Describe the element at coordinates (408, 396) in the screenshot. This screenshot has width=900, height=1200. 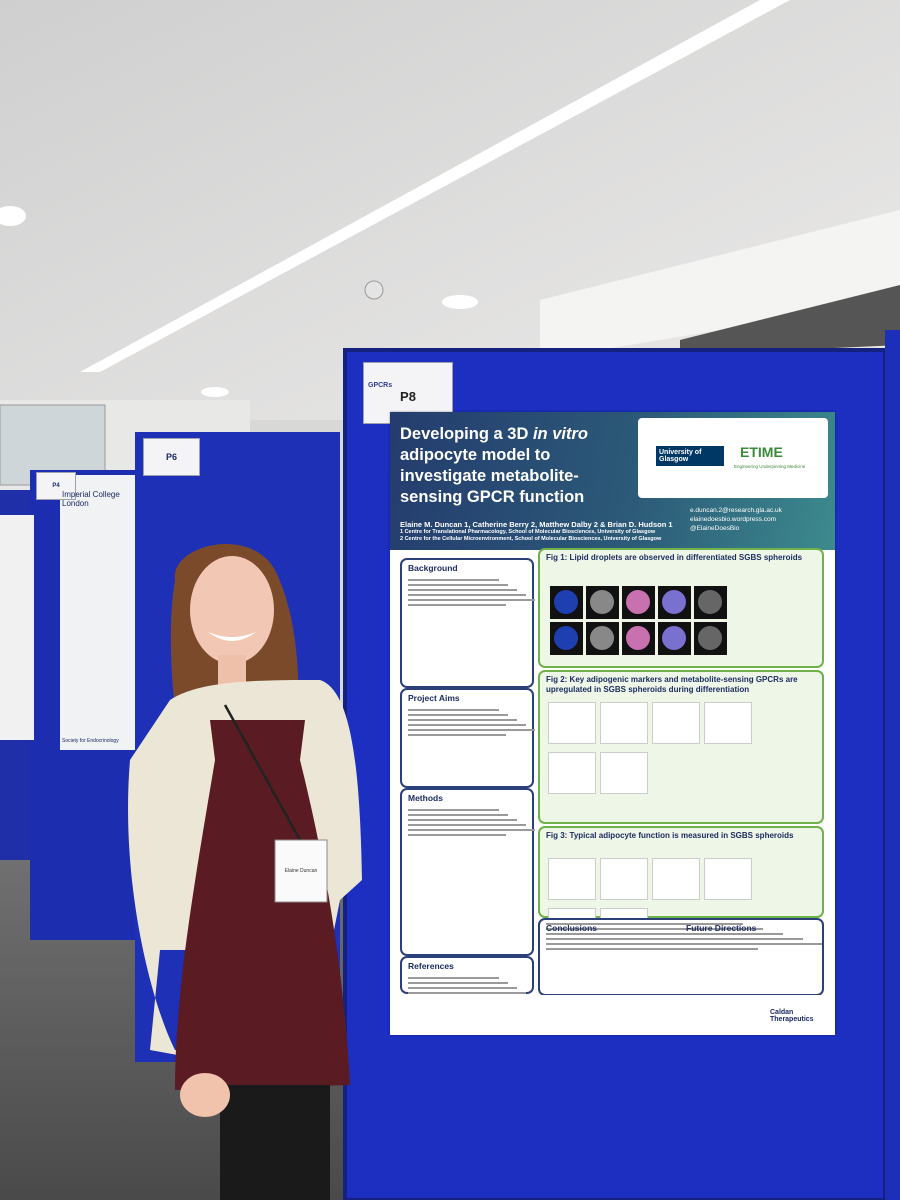
I see `board-number: P8` at that location.